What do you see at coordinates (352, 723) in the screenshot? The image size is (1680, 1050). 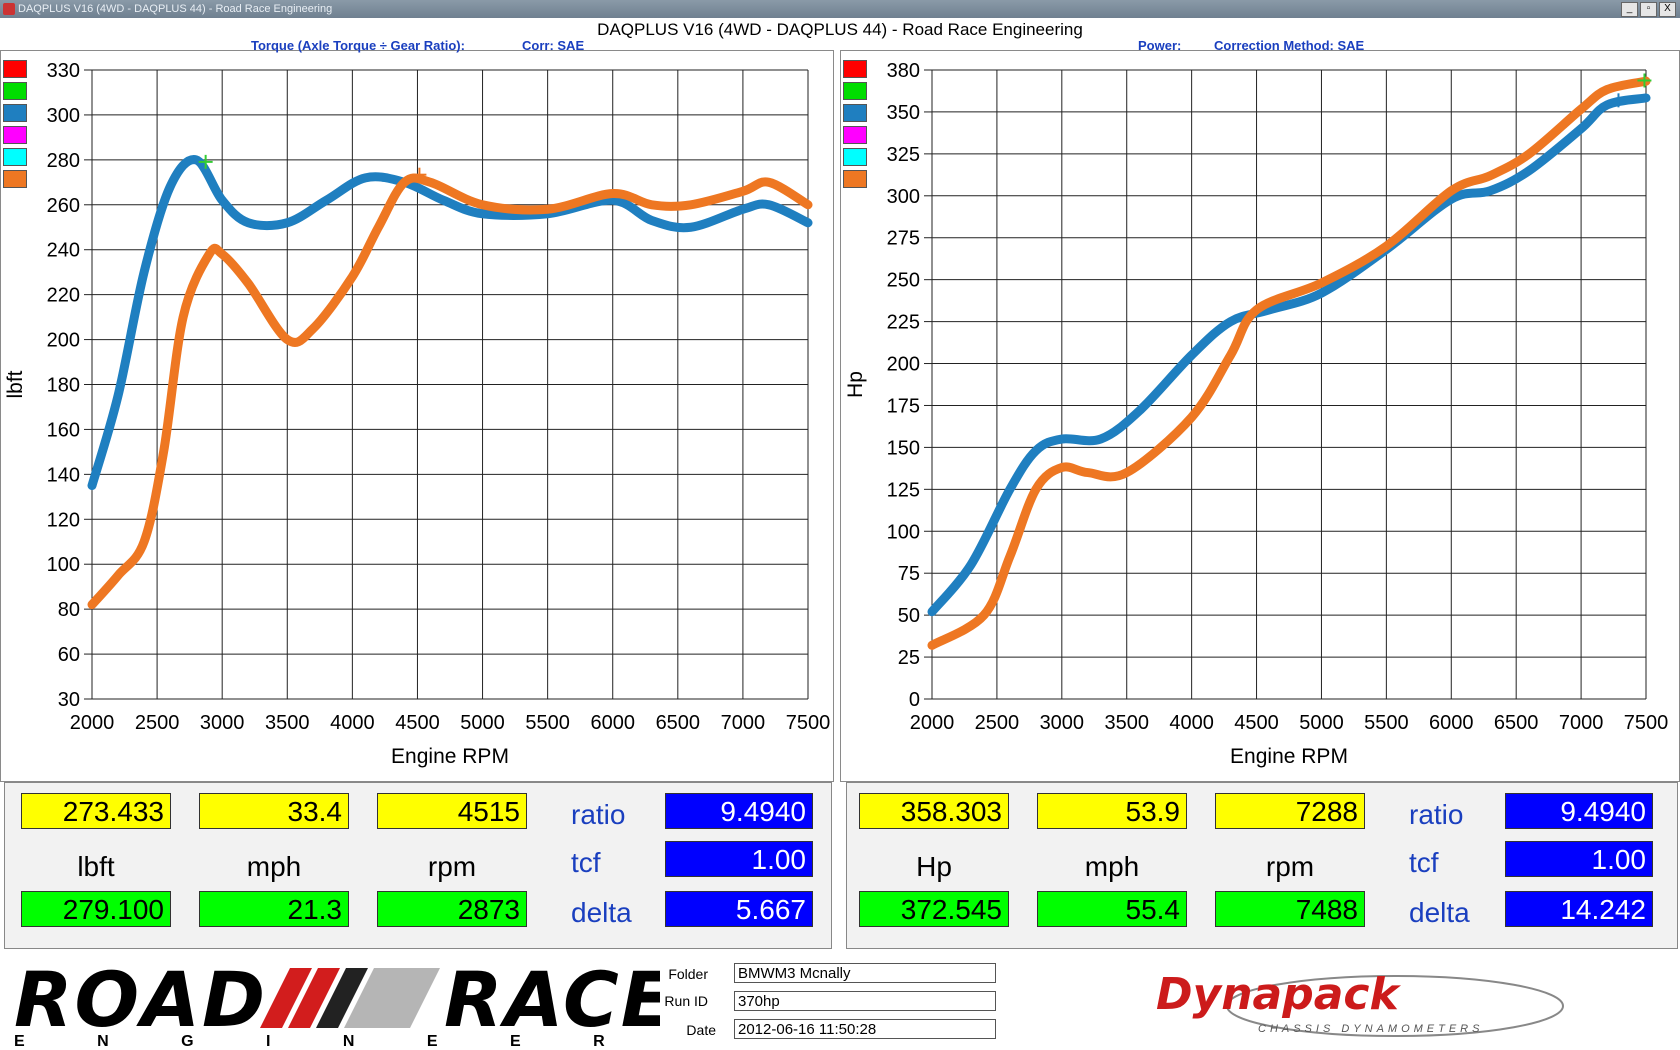 I see `x-tick-label: 4000` at bounding box center [352, 723].